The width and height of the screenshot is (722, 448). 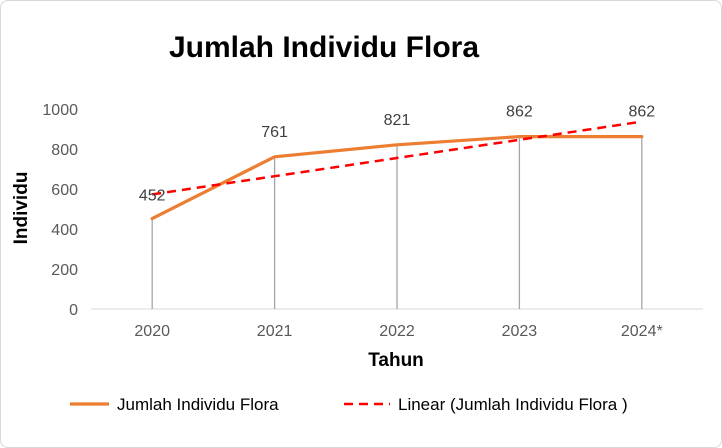 What do you see at coordinates (73, 310) in the screenshot?
I see `y-tick-label: 0` at bounding box center [73, 310].